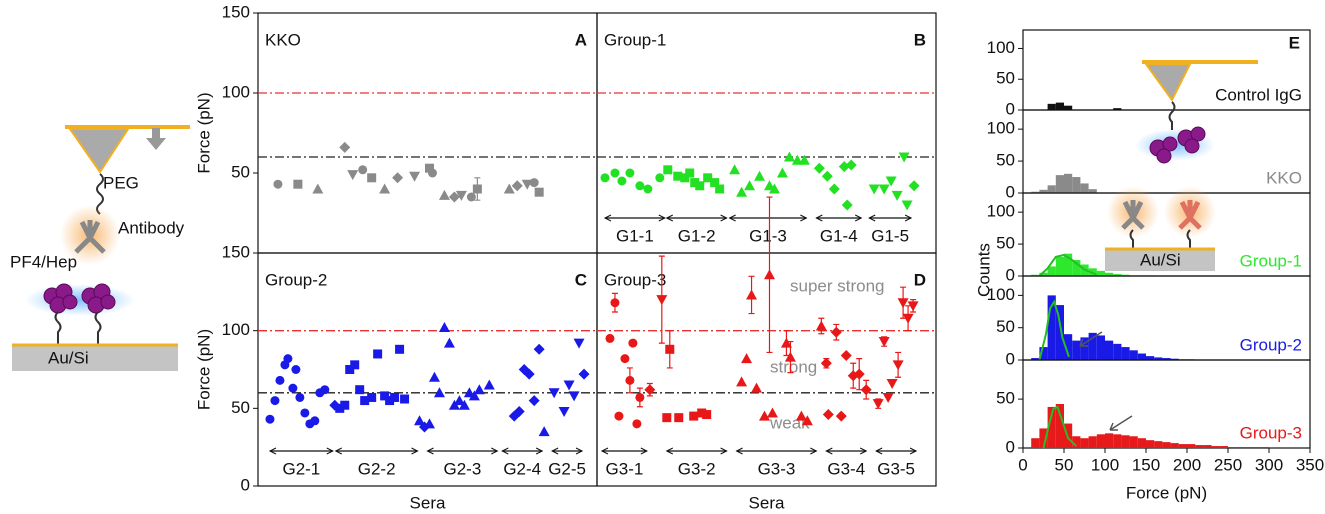  Describe the element at coordinates (121, 182) in the screenshot. I see `peg-label: PEG` at that location.